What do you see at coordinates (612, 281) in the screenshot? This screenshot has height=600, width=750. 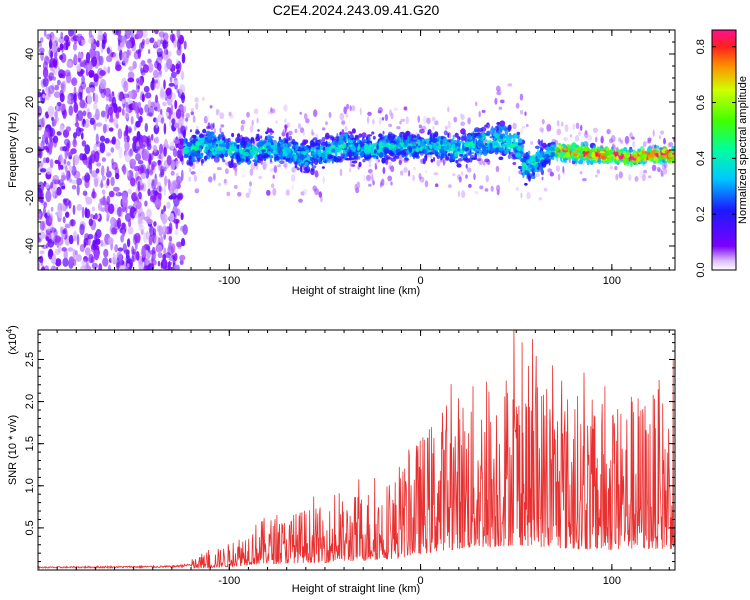 I see `x-tick-label: 100` at bounding box center [612, 281].